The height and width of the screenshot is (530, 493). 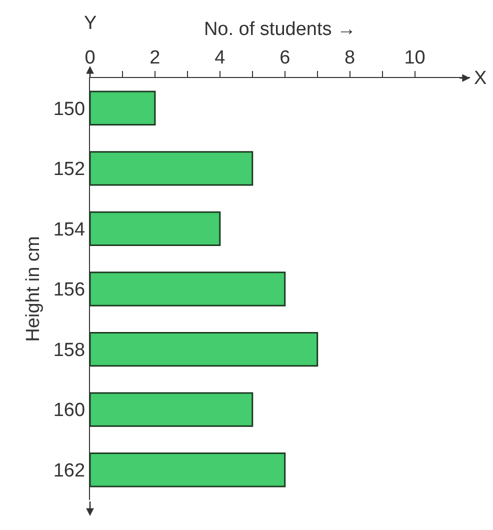 What do you see at coordinates (69, 471) in the screenshot?
I see `y-tick-label: 162` at bounding box center [69, 471].